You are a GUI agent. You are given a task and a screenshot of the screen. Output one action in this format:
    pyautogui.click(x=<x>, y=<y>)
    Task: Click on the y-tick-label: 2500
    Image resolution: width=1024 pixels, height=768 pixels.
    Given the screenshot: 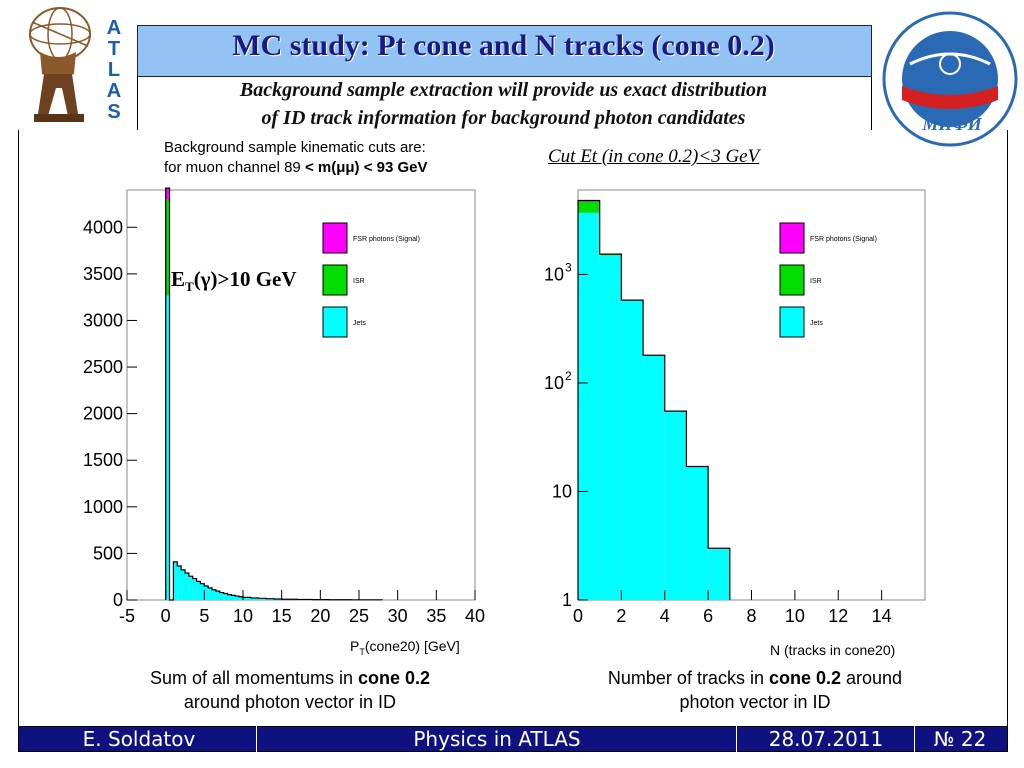 What is the action you would take?
    pyautogui.click(x=103, y=367)
    